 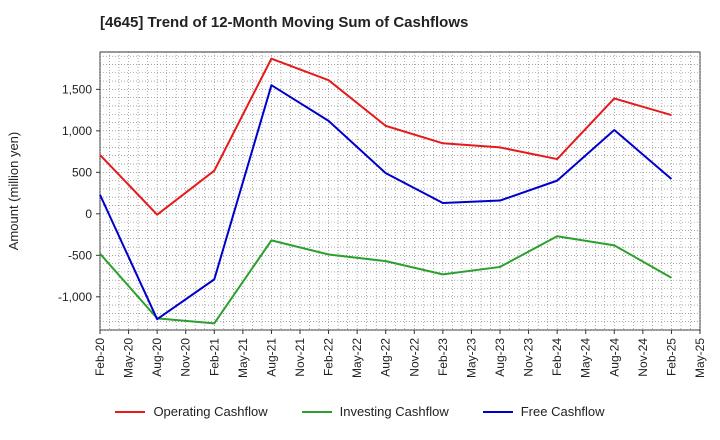 I want to click on legend-label: Free Cashflow, so click(x=562, y=411).